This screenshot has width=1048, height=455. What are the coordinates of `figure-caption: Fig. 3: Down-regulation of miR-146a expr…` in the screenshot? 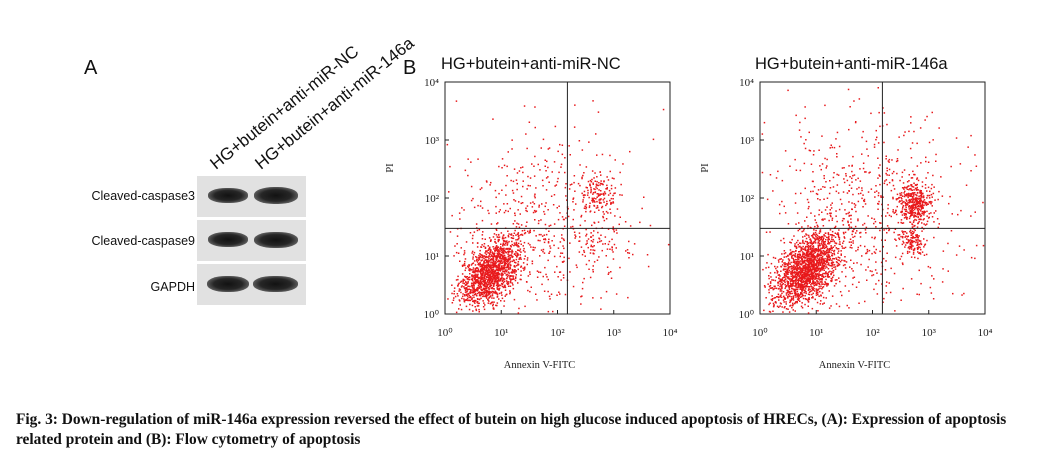 It's located at (511, 429).